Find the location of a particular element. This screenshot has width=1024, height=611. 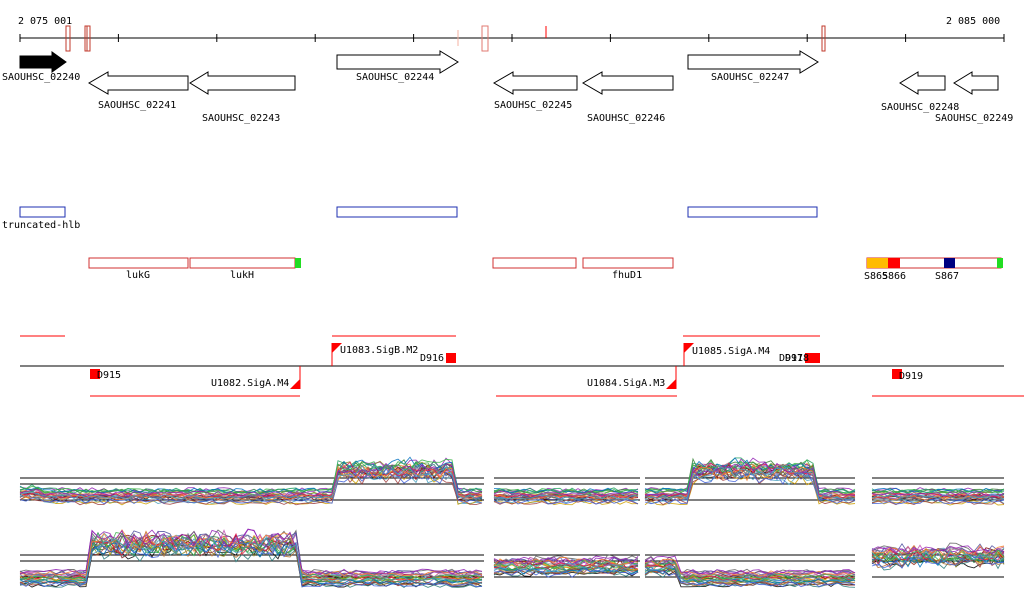

ruler-ticks is located at coordinates (512, 38).